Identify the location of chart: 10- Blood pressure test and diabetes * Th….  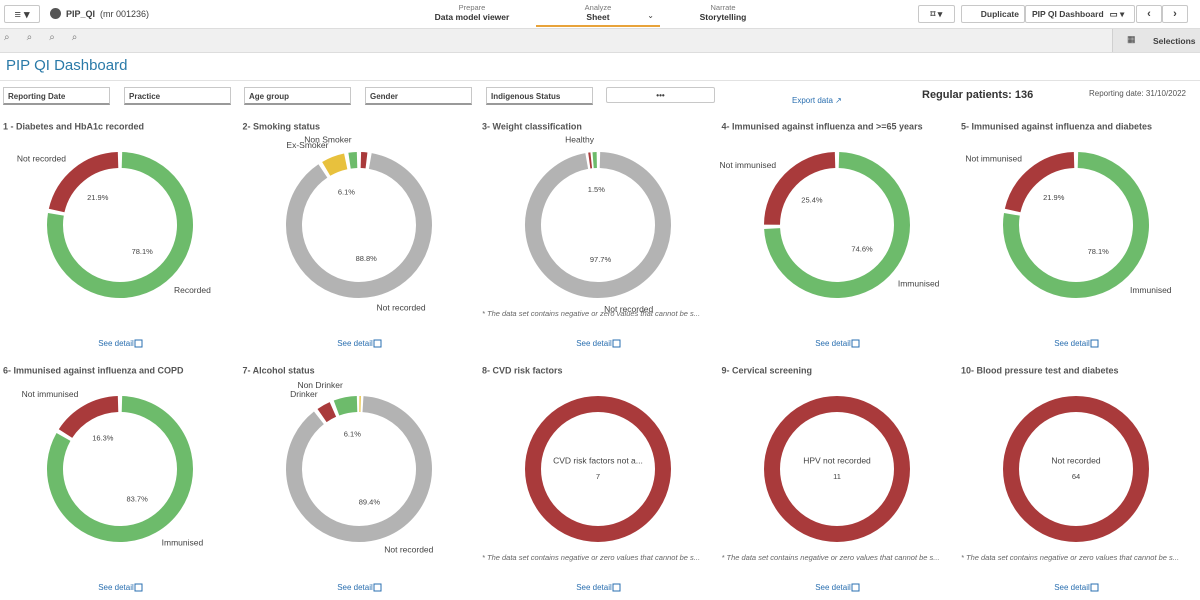
(1070, 478).